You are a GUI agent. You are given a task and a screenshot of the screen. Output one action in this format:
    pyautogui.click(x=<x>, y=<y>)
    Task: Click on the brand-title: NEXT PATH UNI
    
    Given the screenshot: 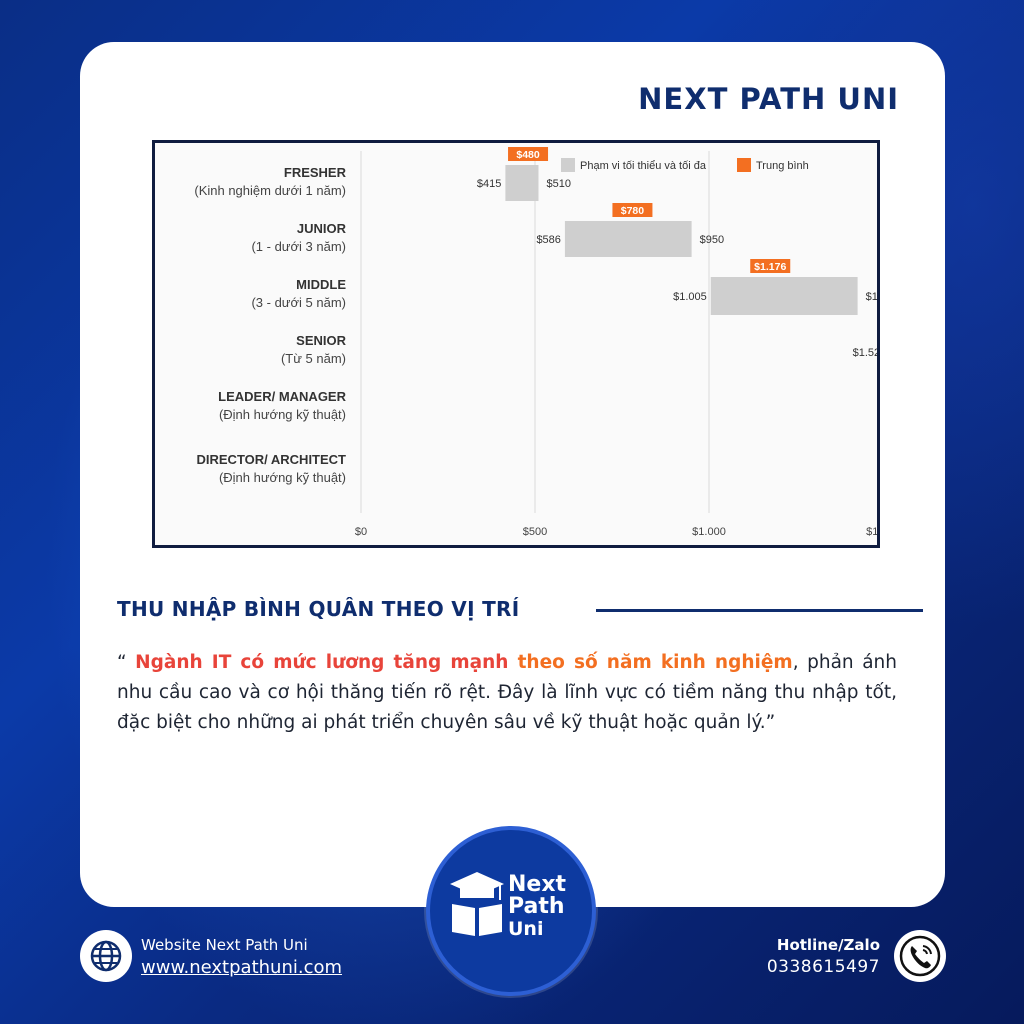 What is the action you would take?
    pyautogui.click(x=768, y=99)
    